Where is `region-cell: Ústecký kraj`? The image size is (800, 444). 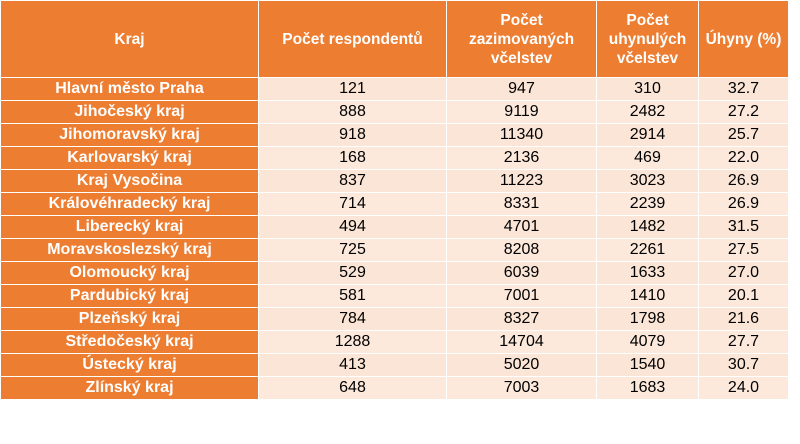 region-cell: Ústecký kraj is located at coordinates (129, 365).